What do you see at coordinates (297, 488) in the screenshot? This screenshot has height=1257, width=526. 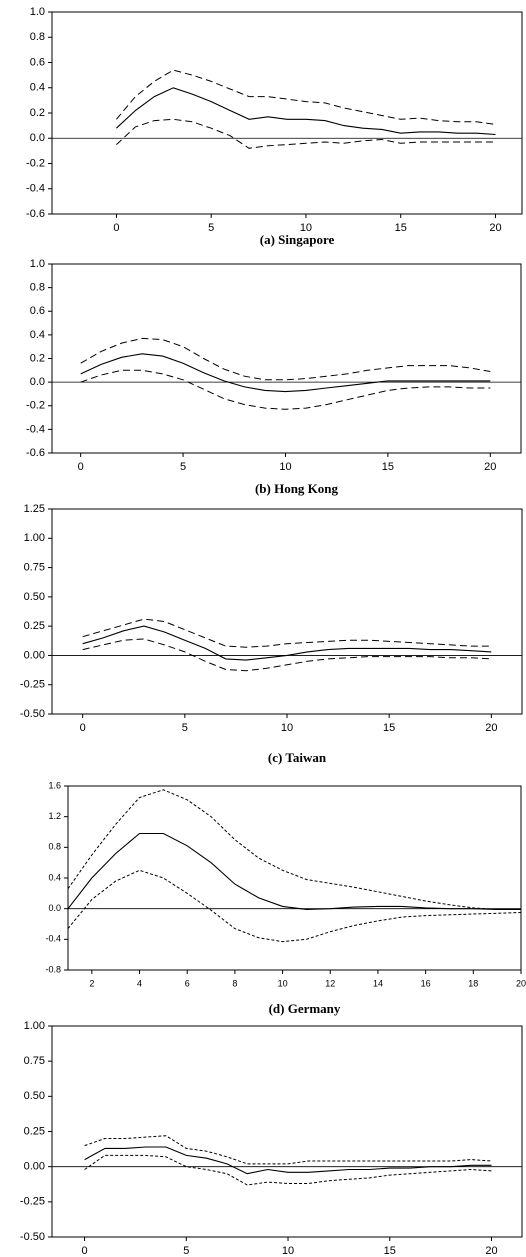 I see `chart-title: (b) Hong Kong` at bounding box center [297, 488].